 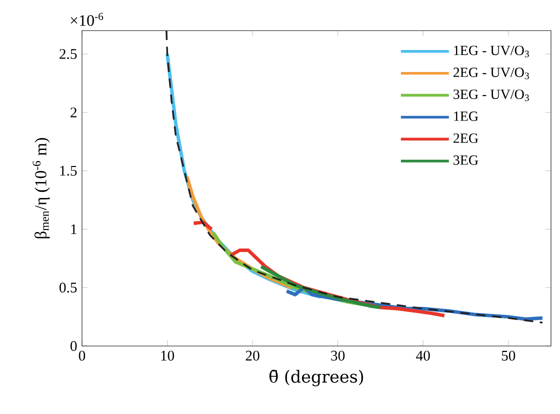 What do you see at coordinates (73, 346) in the screenshot?
I see `y-tick-label: 0` at bounding box center [73, 346].